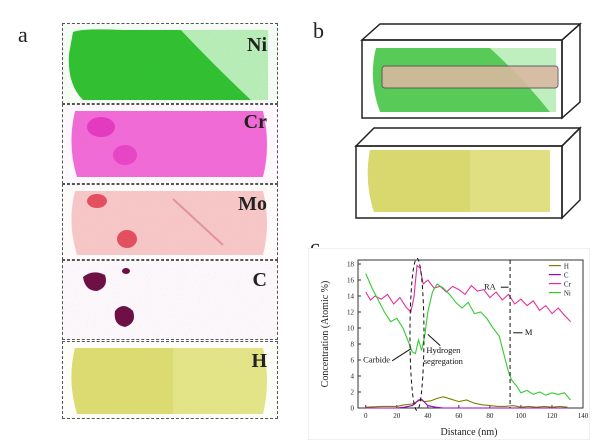 The image size is (600, 442). What do you see at coordinates (366, 416) in the screenshot?
I see `x-tick-label: 0` at bounding box center [366, 416].